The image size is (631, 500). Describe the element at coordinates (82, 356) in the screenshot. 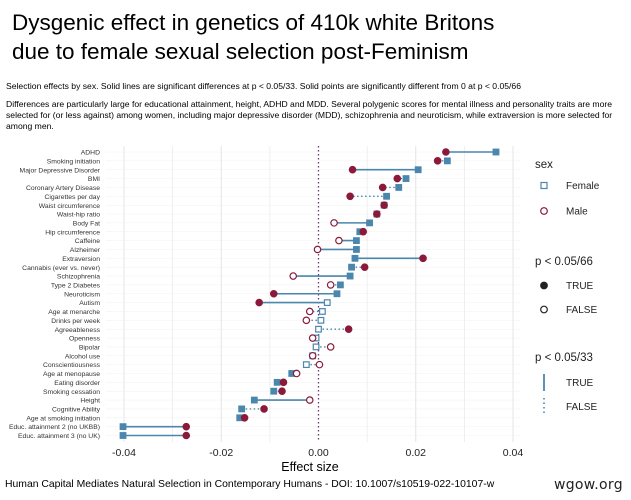

I see `category-label: Alcohol use` at that location.